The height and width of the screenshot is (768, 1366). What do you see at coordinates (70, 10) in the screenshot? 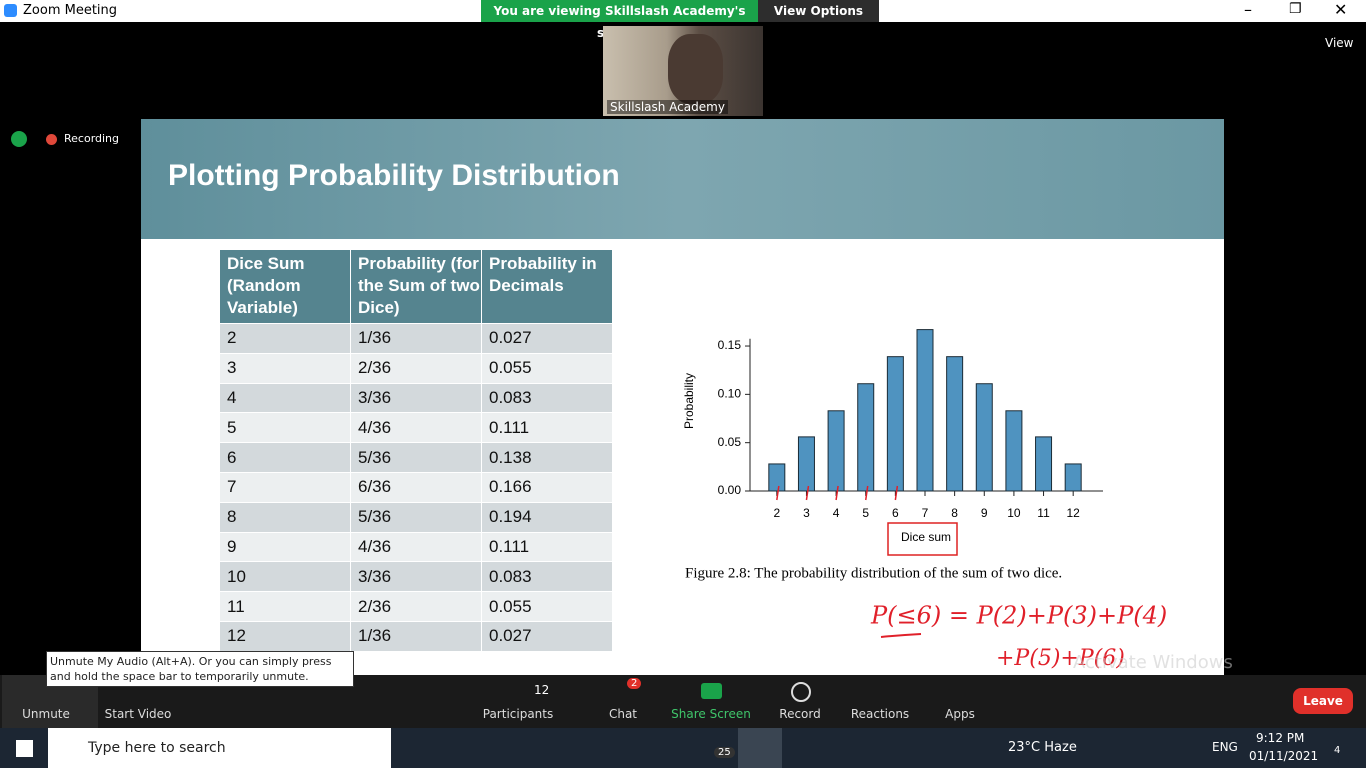
I see `window-title: Zoom Meeting` at bounding box center [70, 10].